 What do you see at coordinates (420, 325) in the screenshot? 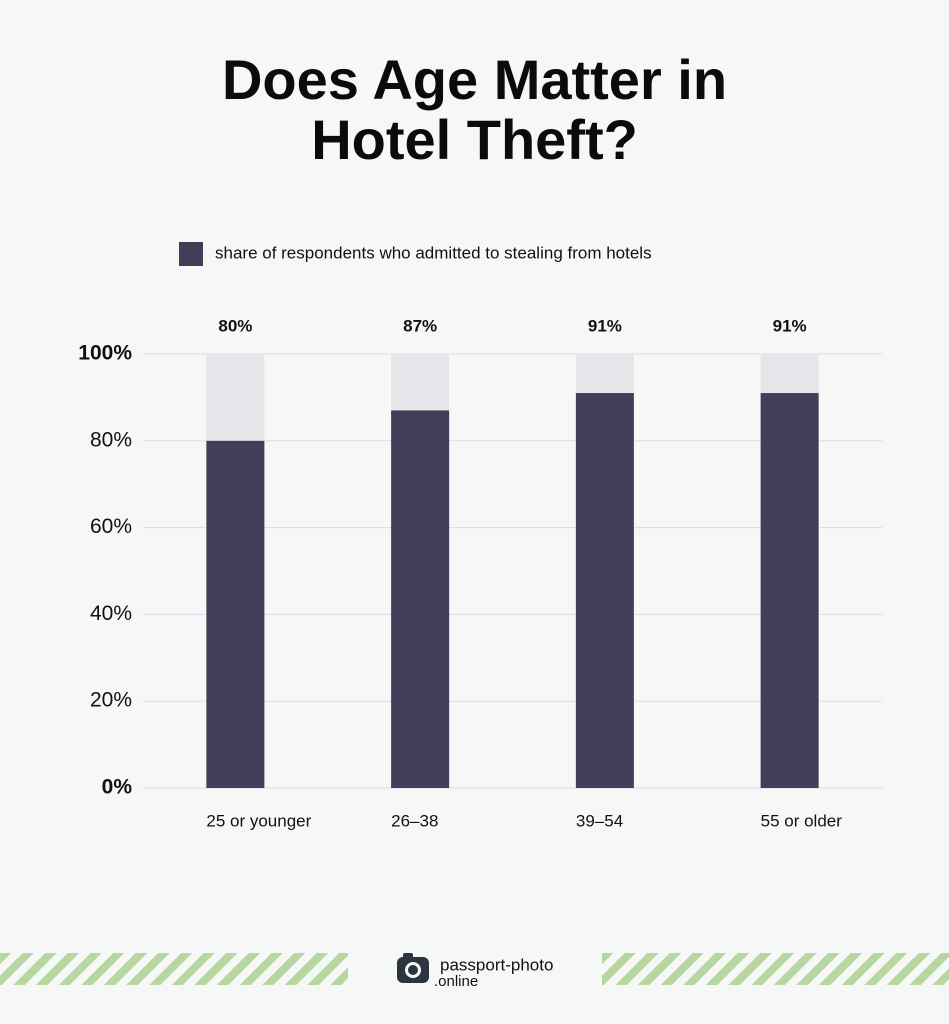
I see `value-label: 87%` at bounding box center [420, 325].